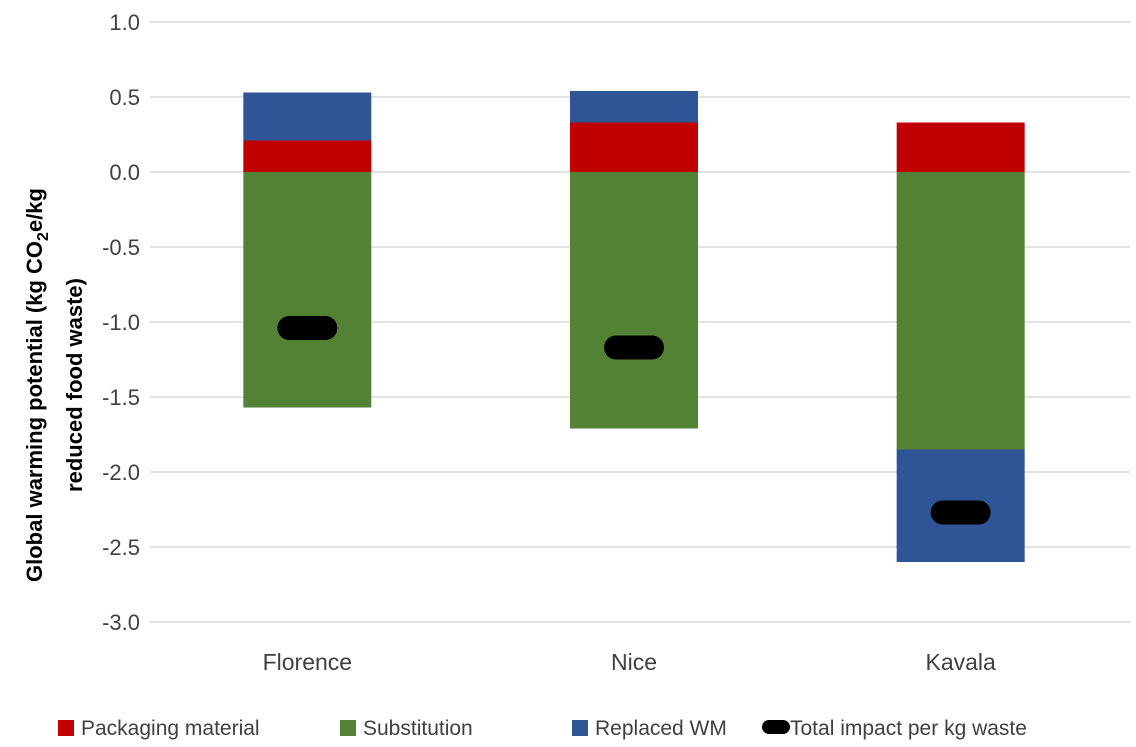  I want to click on y-tick-labels: 1.0 0.5 0.0 -0.5 -1.0 -1.5 -2.0 -2.5 -3.0, so click(121, 322).